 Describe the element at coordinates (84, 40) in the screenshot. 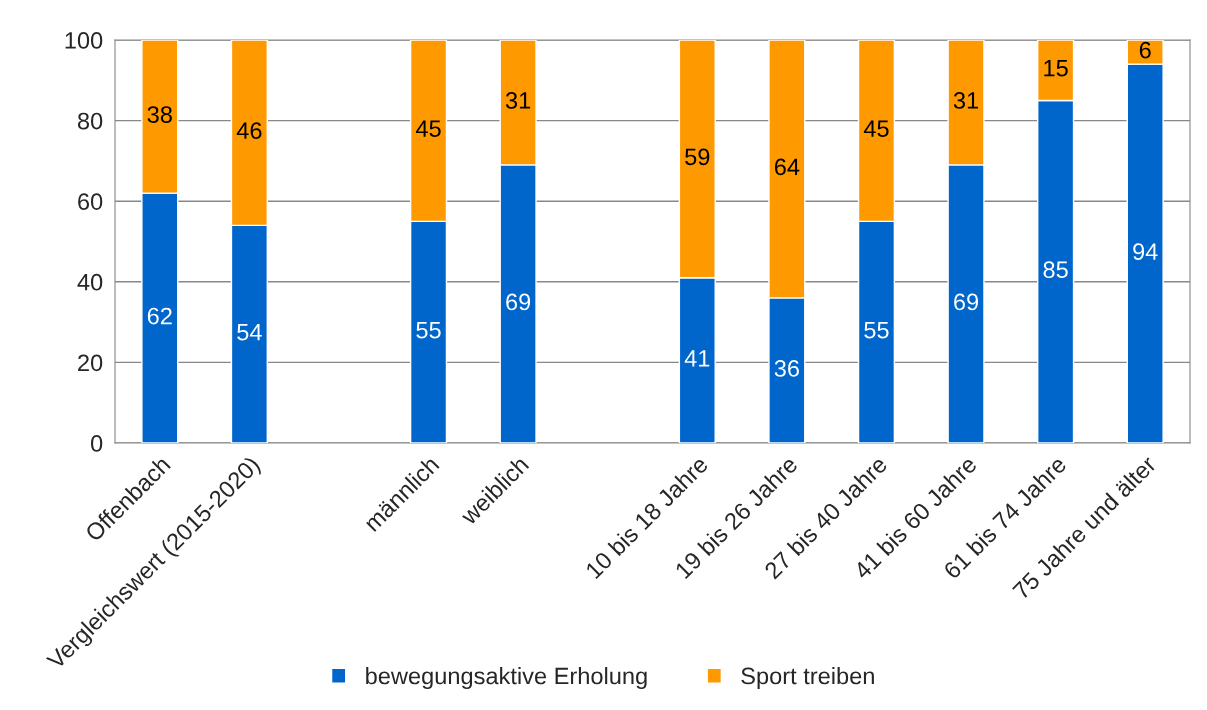

I see `y-tick-label: 100` at that location.